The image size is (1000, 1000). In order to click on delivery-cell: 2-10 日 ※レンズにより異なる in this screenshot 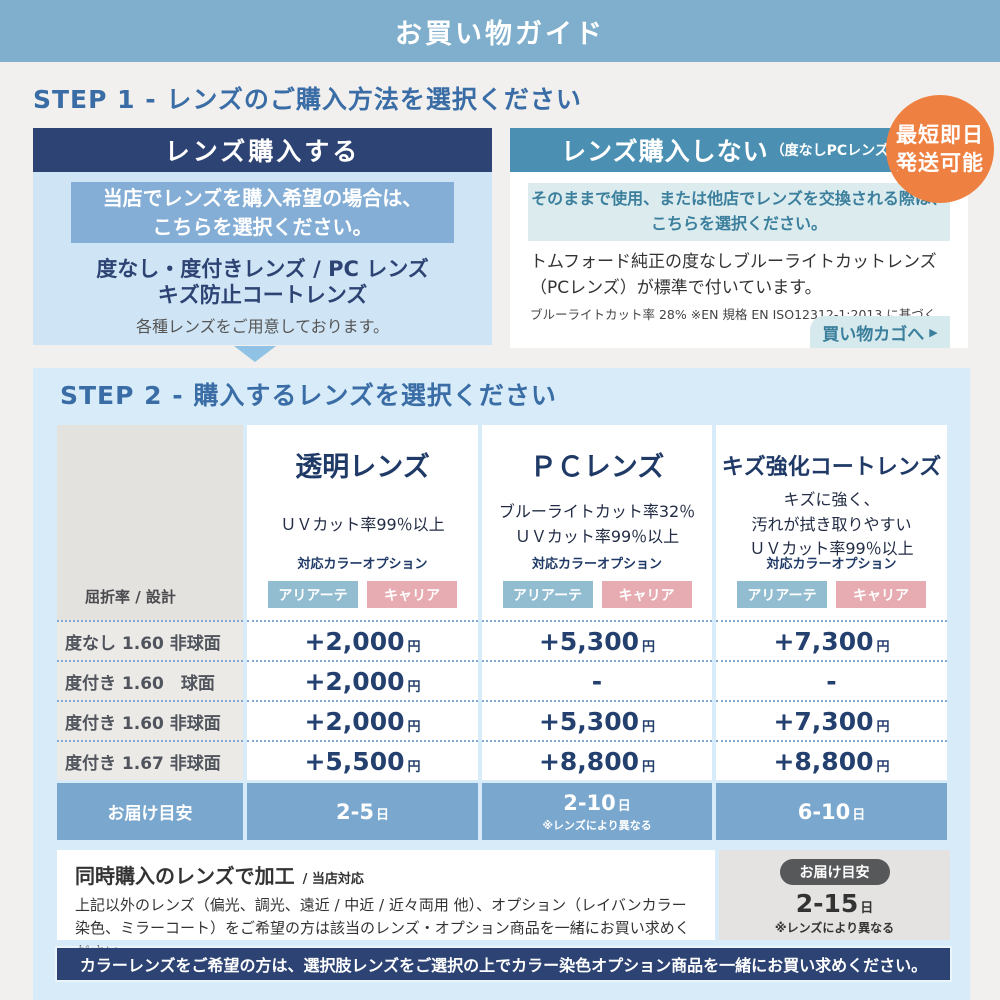, I will do `click(597, 811)`.